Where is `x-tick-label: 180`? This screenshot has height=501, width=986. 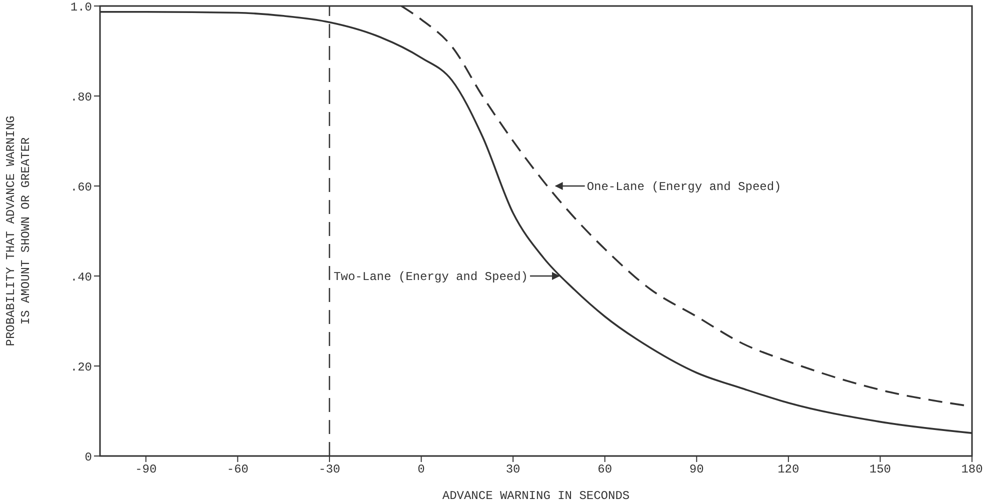
x-tick-label: 180 is located at coordinates (972, 469).